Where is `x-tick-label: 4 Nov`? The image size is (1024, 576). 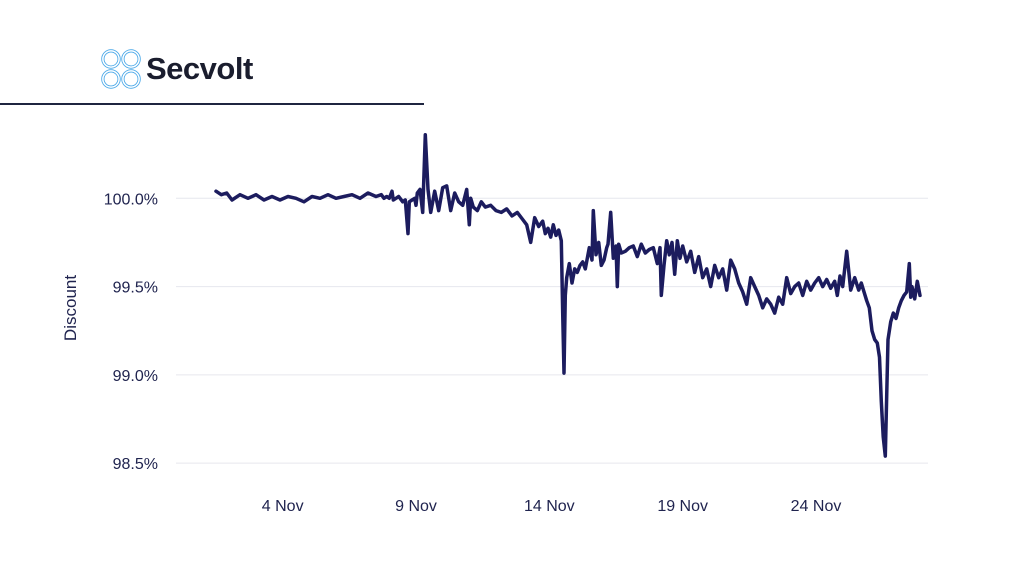
x-tick-label: 4 Nov is located at coordinates (283, 506).